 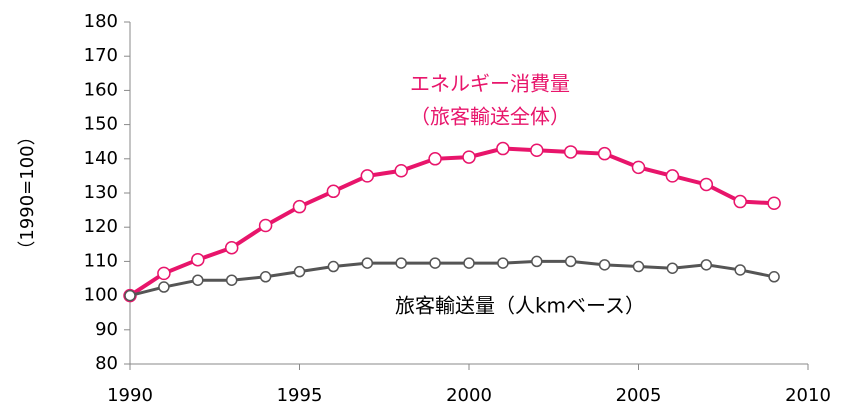 What do you see at coordinates (101, 158) in the screenshot?
I see `y-tick-label: 140` at bounding box center [101, 158].